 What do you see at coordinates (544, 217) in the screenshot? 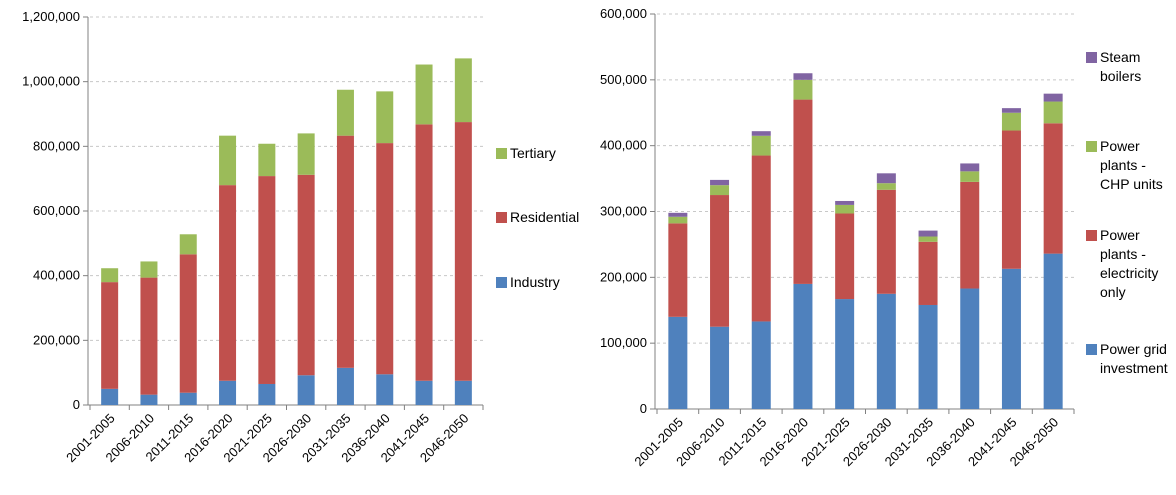
I see `legend-label: Residential` at bounding box center [544, 217].